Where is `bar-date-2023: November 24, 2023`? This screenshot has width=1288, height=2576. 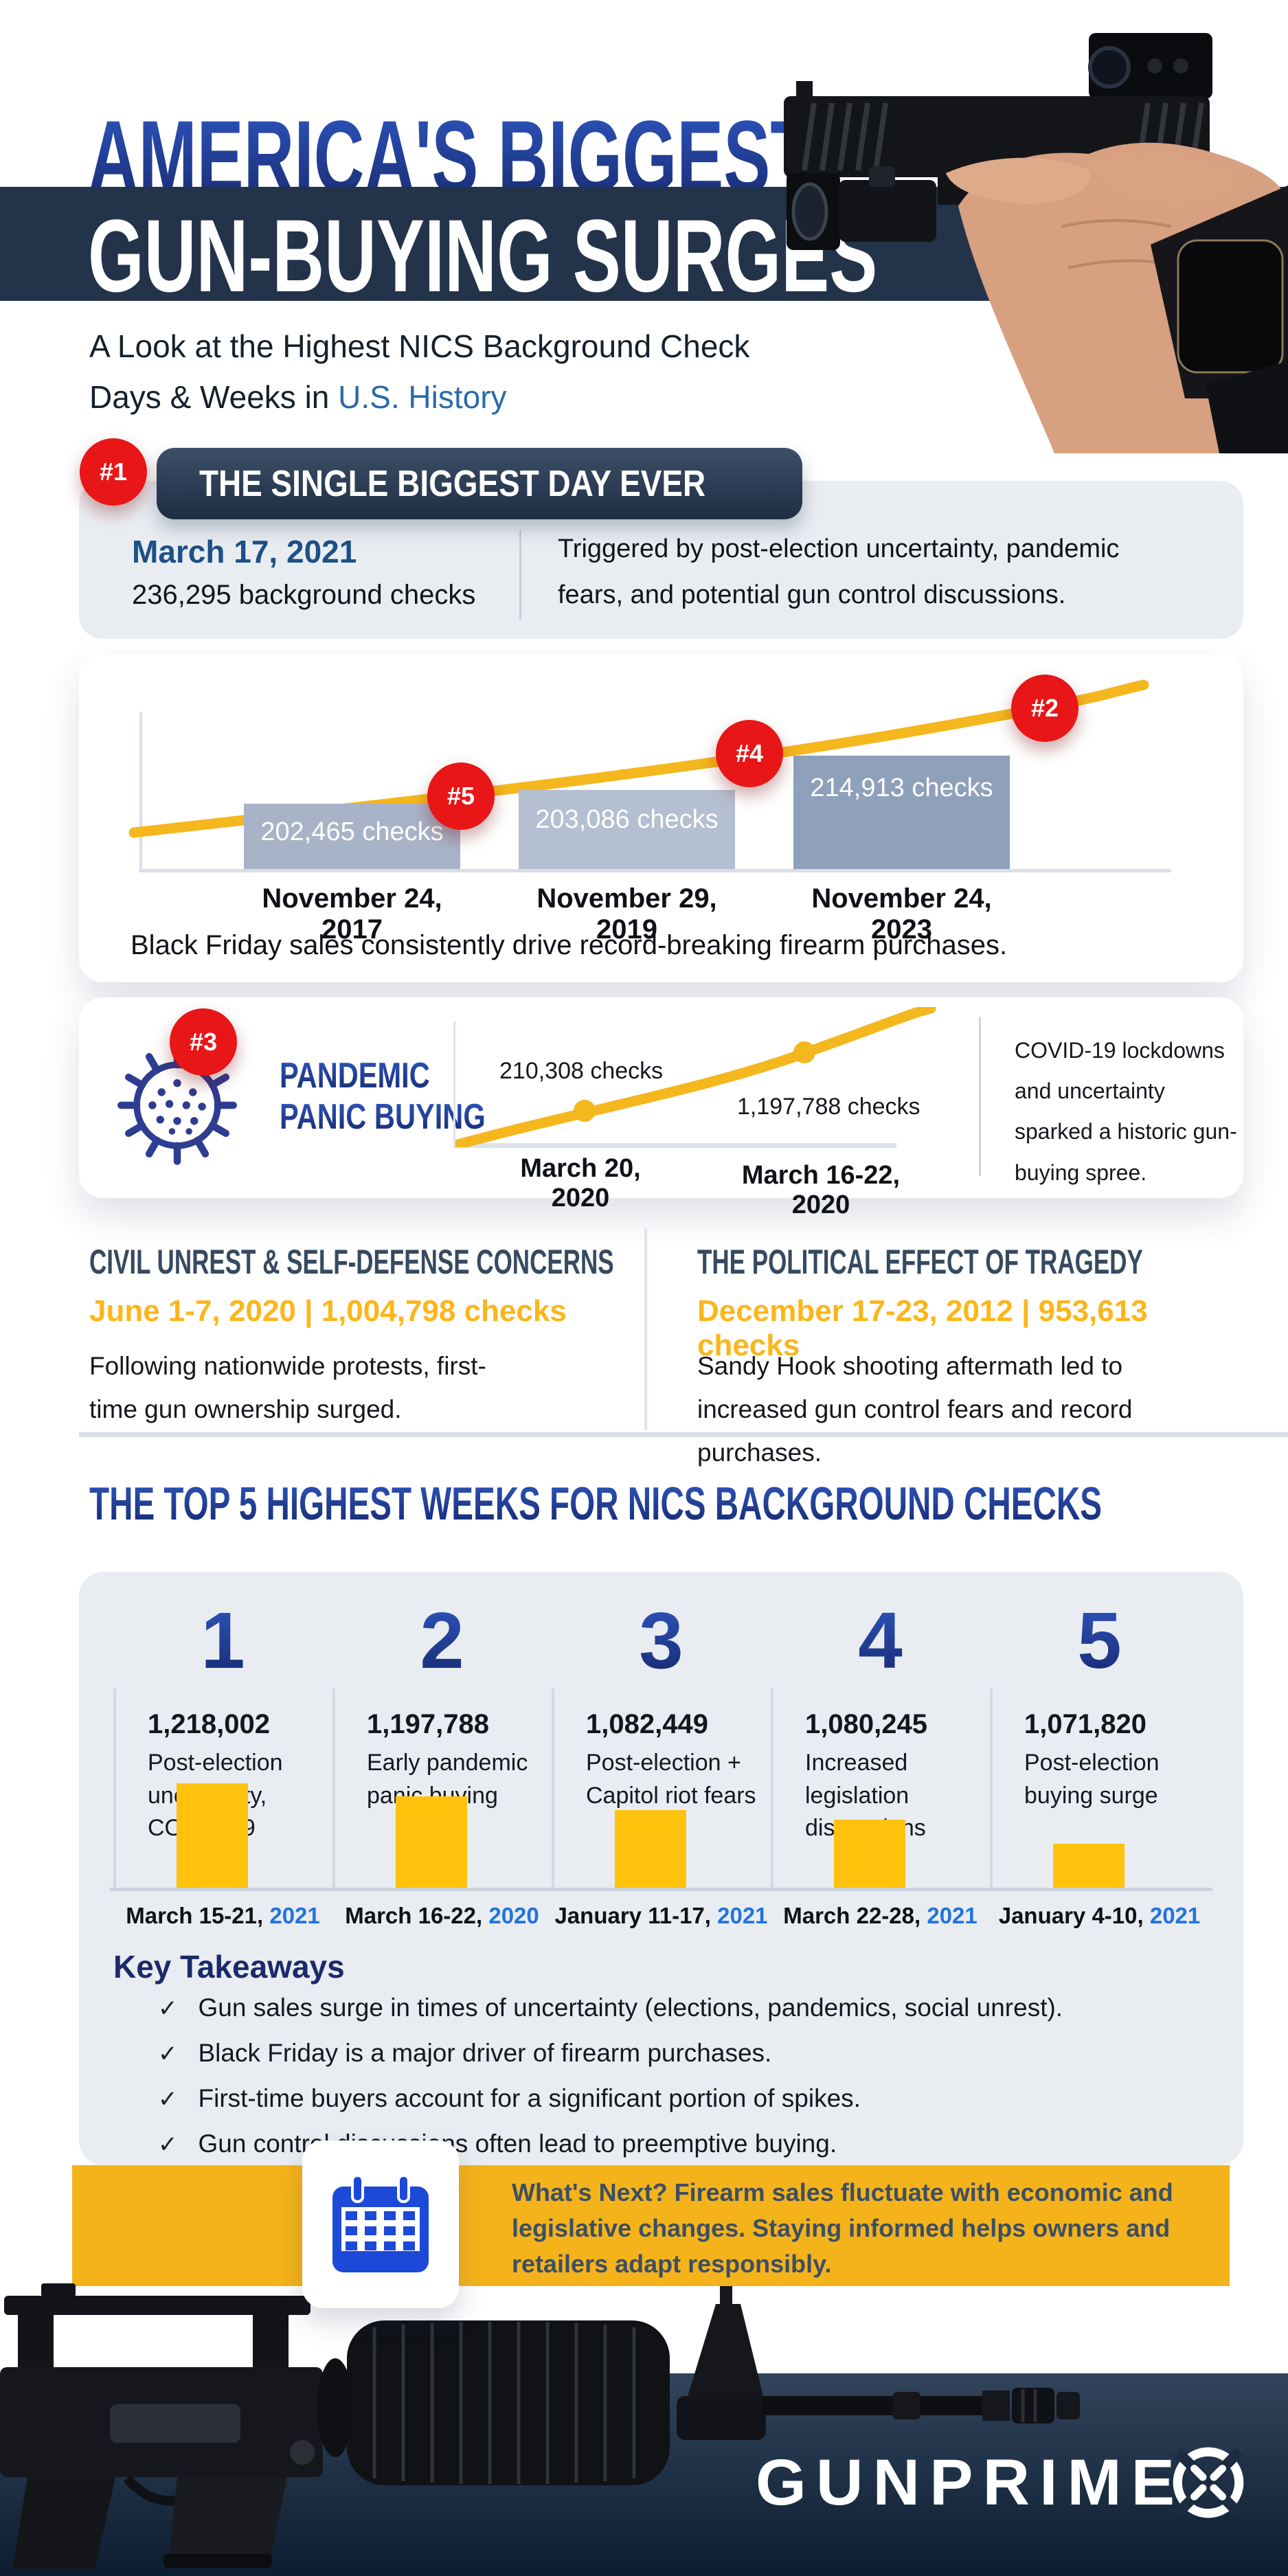 bar-date-2023: November 24, 2023 is located at coordinates (901, 914).